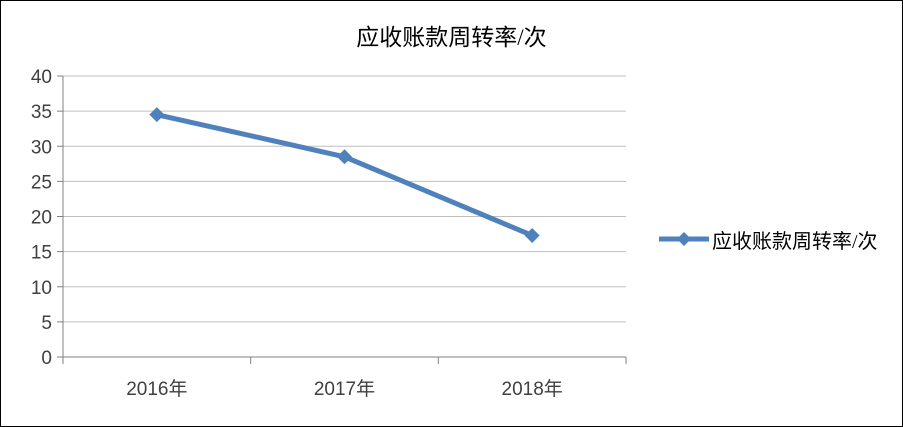  Describe the element at coordinates (795, 241) in the screenshot. I see `legend-series-label: 应收账款周转率/次` at that location.